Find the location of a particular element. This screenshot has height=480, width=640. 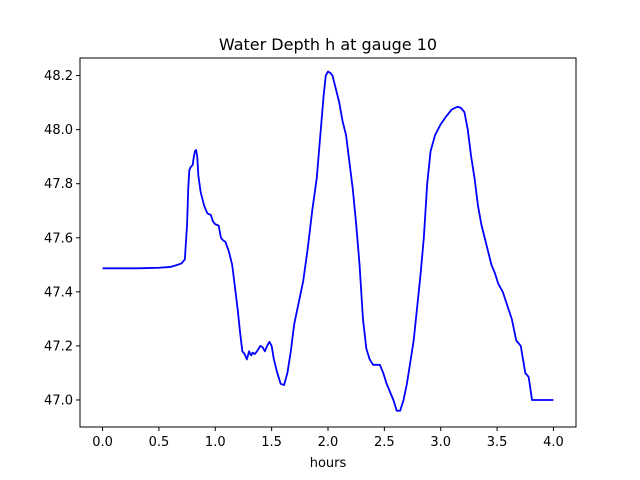

y-tick-label: 47.0 is located at coordinates (58, 400).